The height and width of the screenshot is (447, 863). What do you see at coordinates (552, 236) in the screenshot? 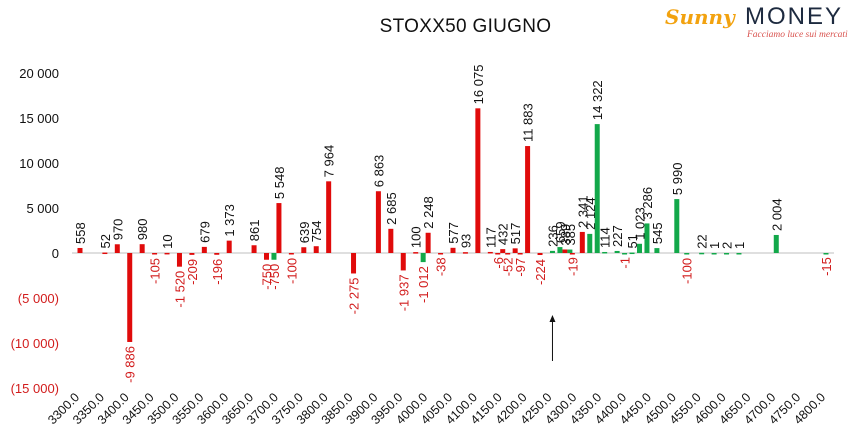
I see `data-label: 236` at bounding box center [552, 236].